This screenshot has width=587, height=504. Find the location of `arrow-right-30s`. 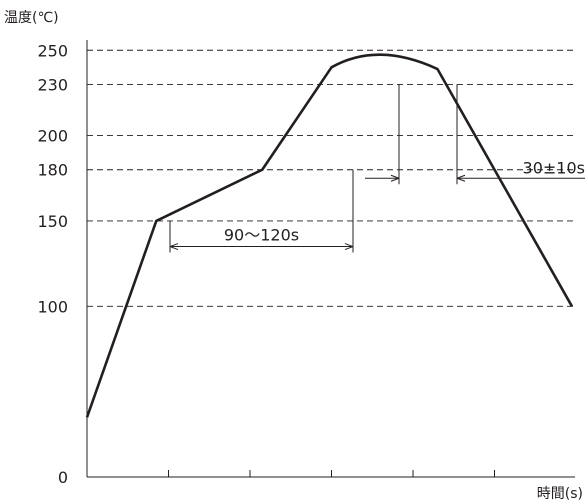

arrow-right-30s is located at coordinates (461, 178).